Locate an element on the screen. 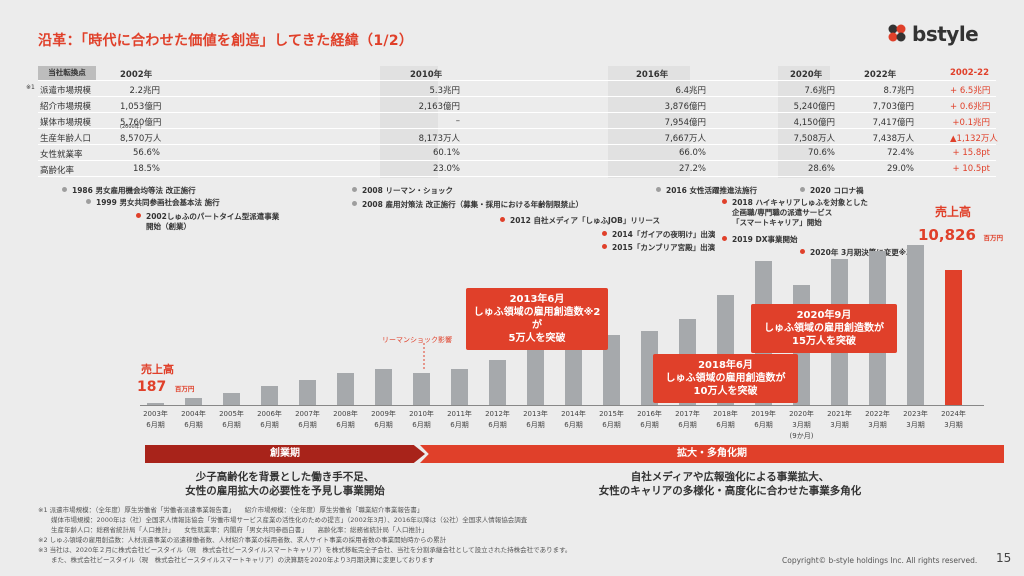 The height and width of the screenshot is (576, 1024). table-cell: + 15.8pt is located at coordinates (971, 153).